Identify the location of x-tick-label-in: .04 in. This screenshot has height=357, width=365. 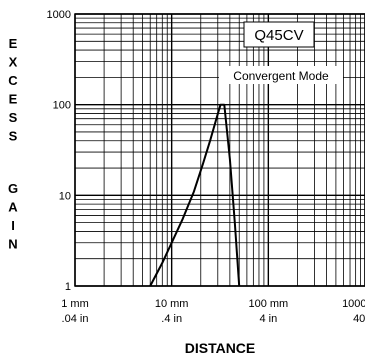
(75, 319).